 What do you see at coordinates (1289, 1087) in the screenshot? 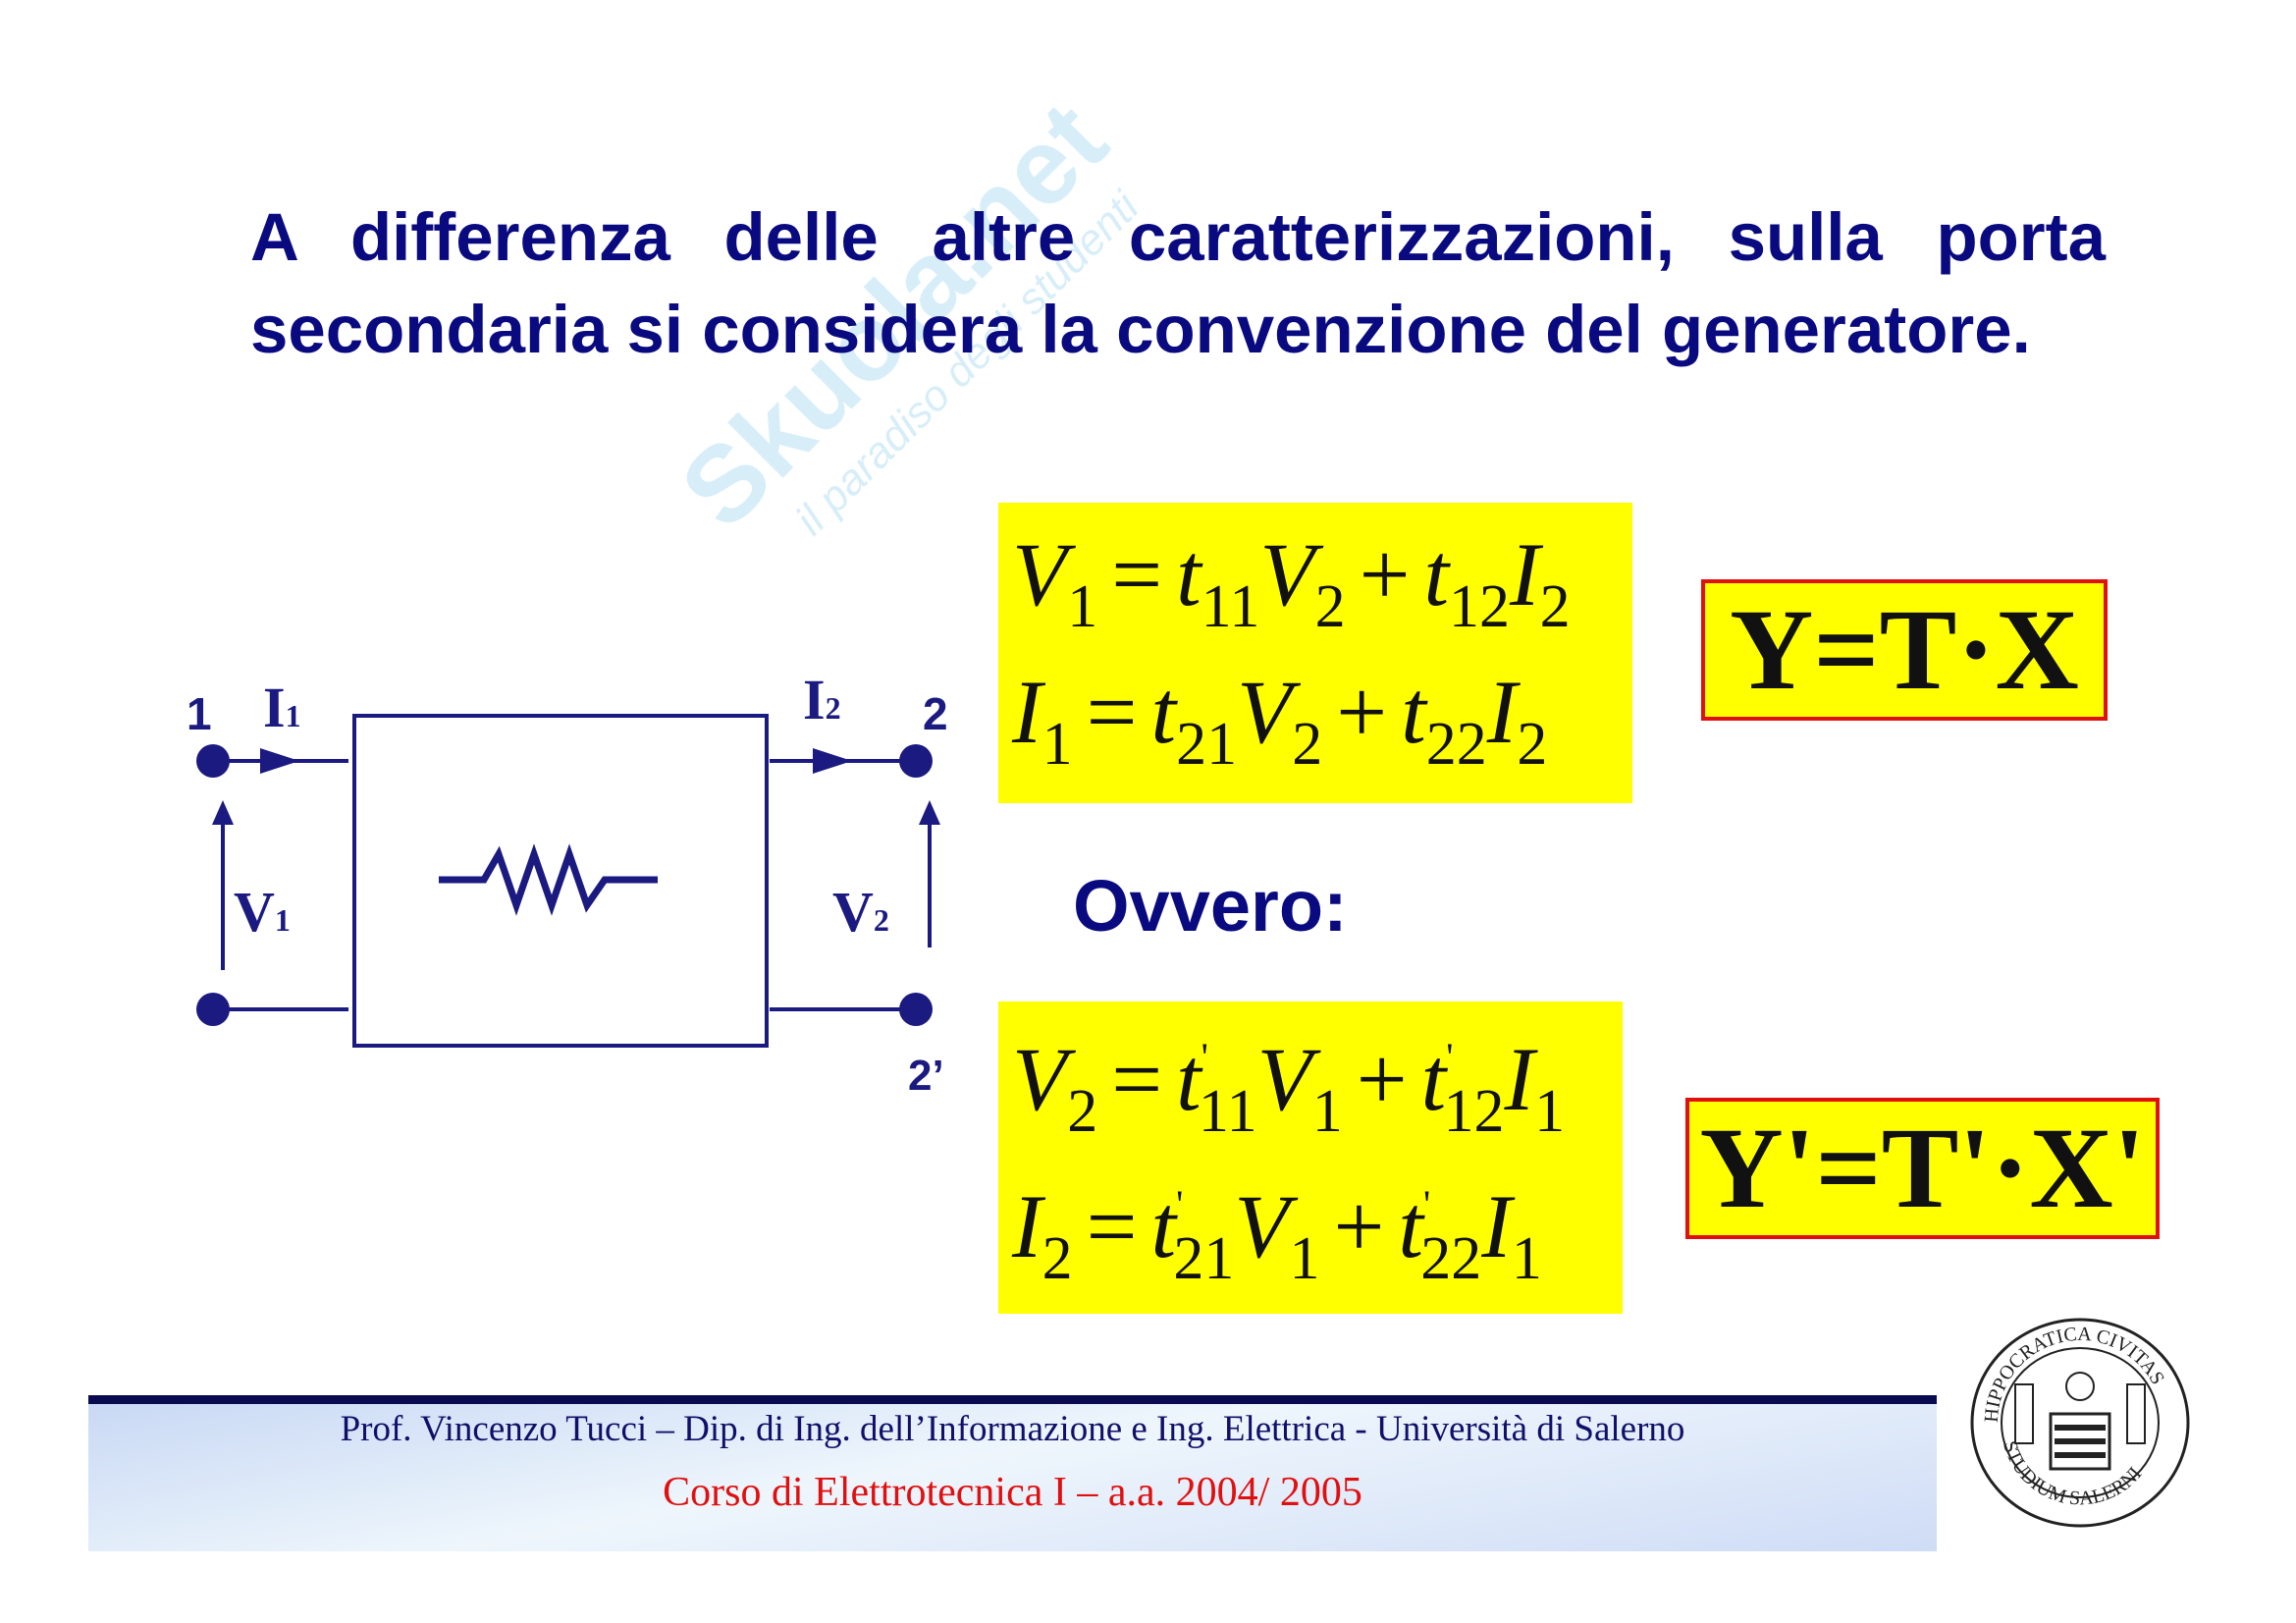
I see `equation-row: V2 = t'11V1 + t'12I1` at bounding box center [1289, 1087].